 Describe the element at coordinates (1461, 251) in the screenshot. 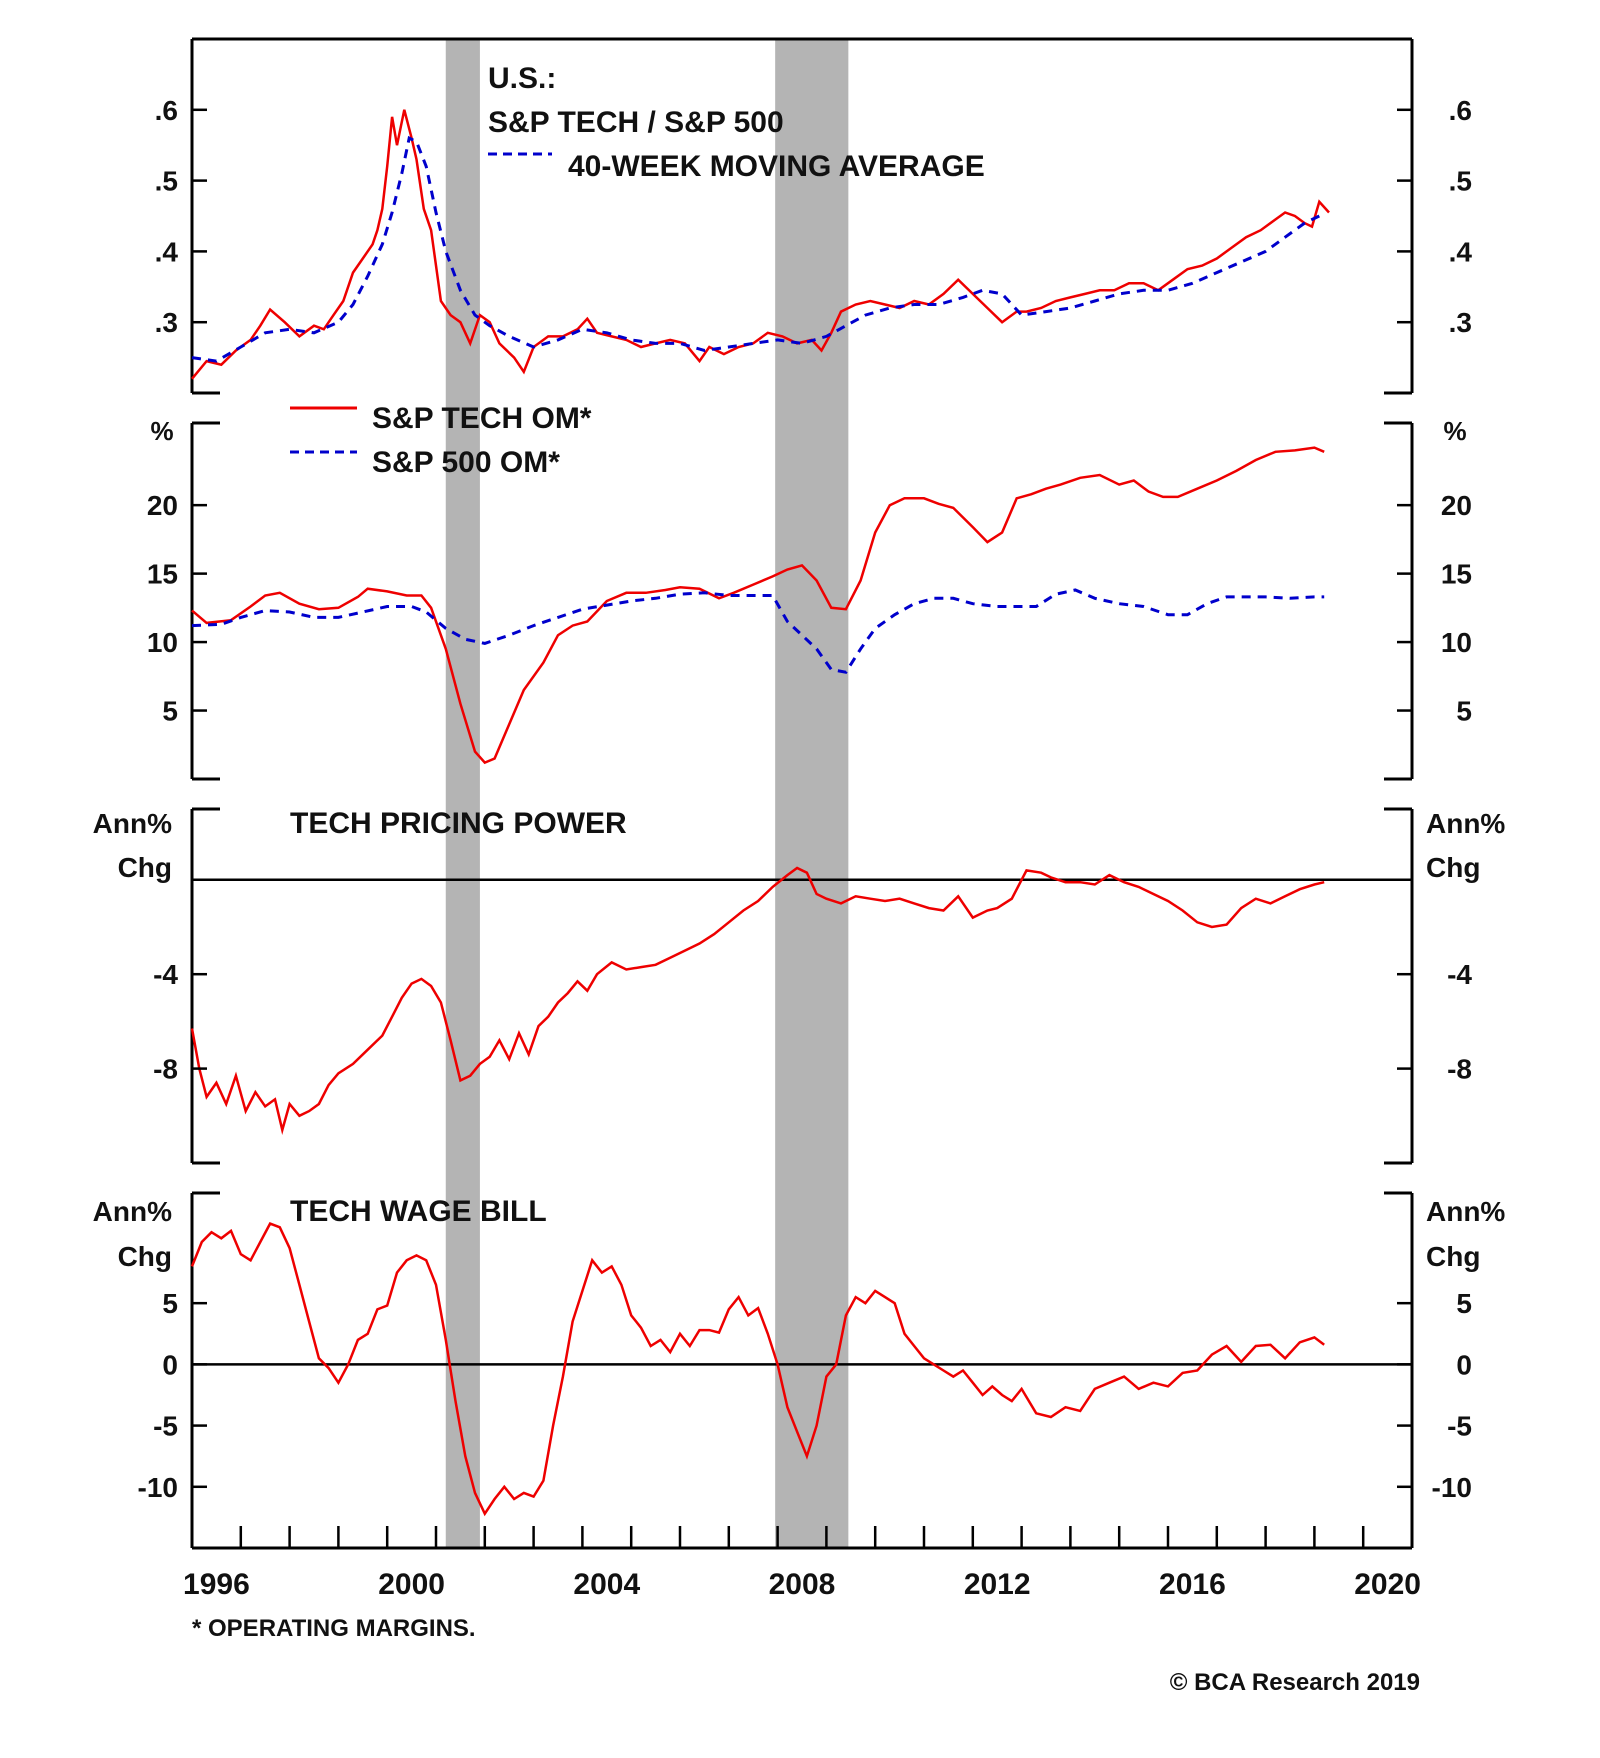

I see `ytick-label-right: .4` at that location.